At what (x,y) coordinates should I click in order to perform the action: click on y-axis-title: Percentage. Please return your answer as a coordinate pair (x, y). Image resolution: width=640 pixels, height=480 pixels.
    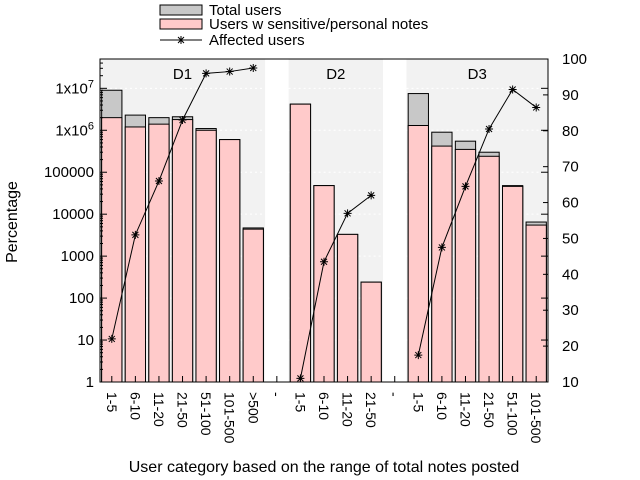
    Looking at the image, I should click on (12, 222).